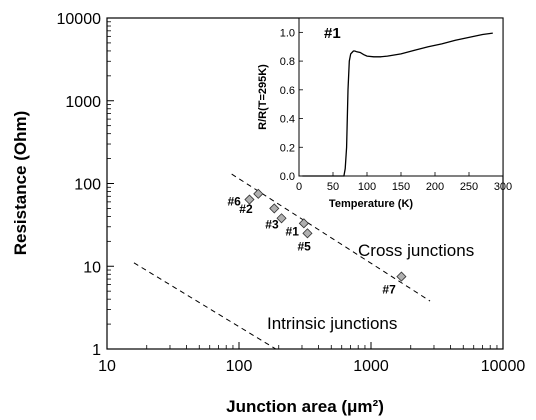 The width and height of the screenshot is (536, 420). I want to click on inset-y-tick-label: 0.4, so click(287, 120).